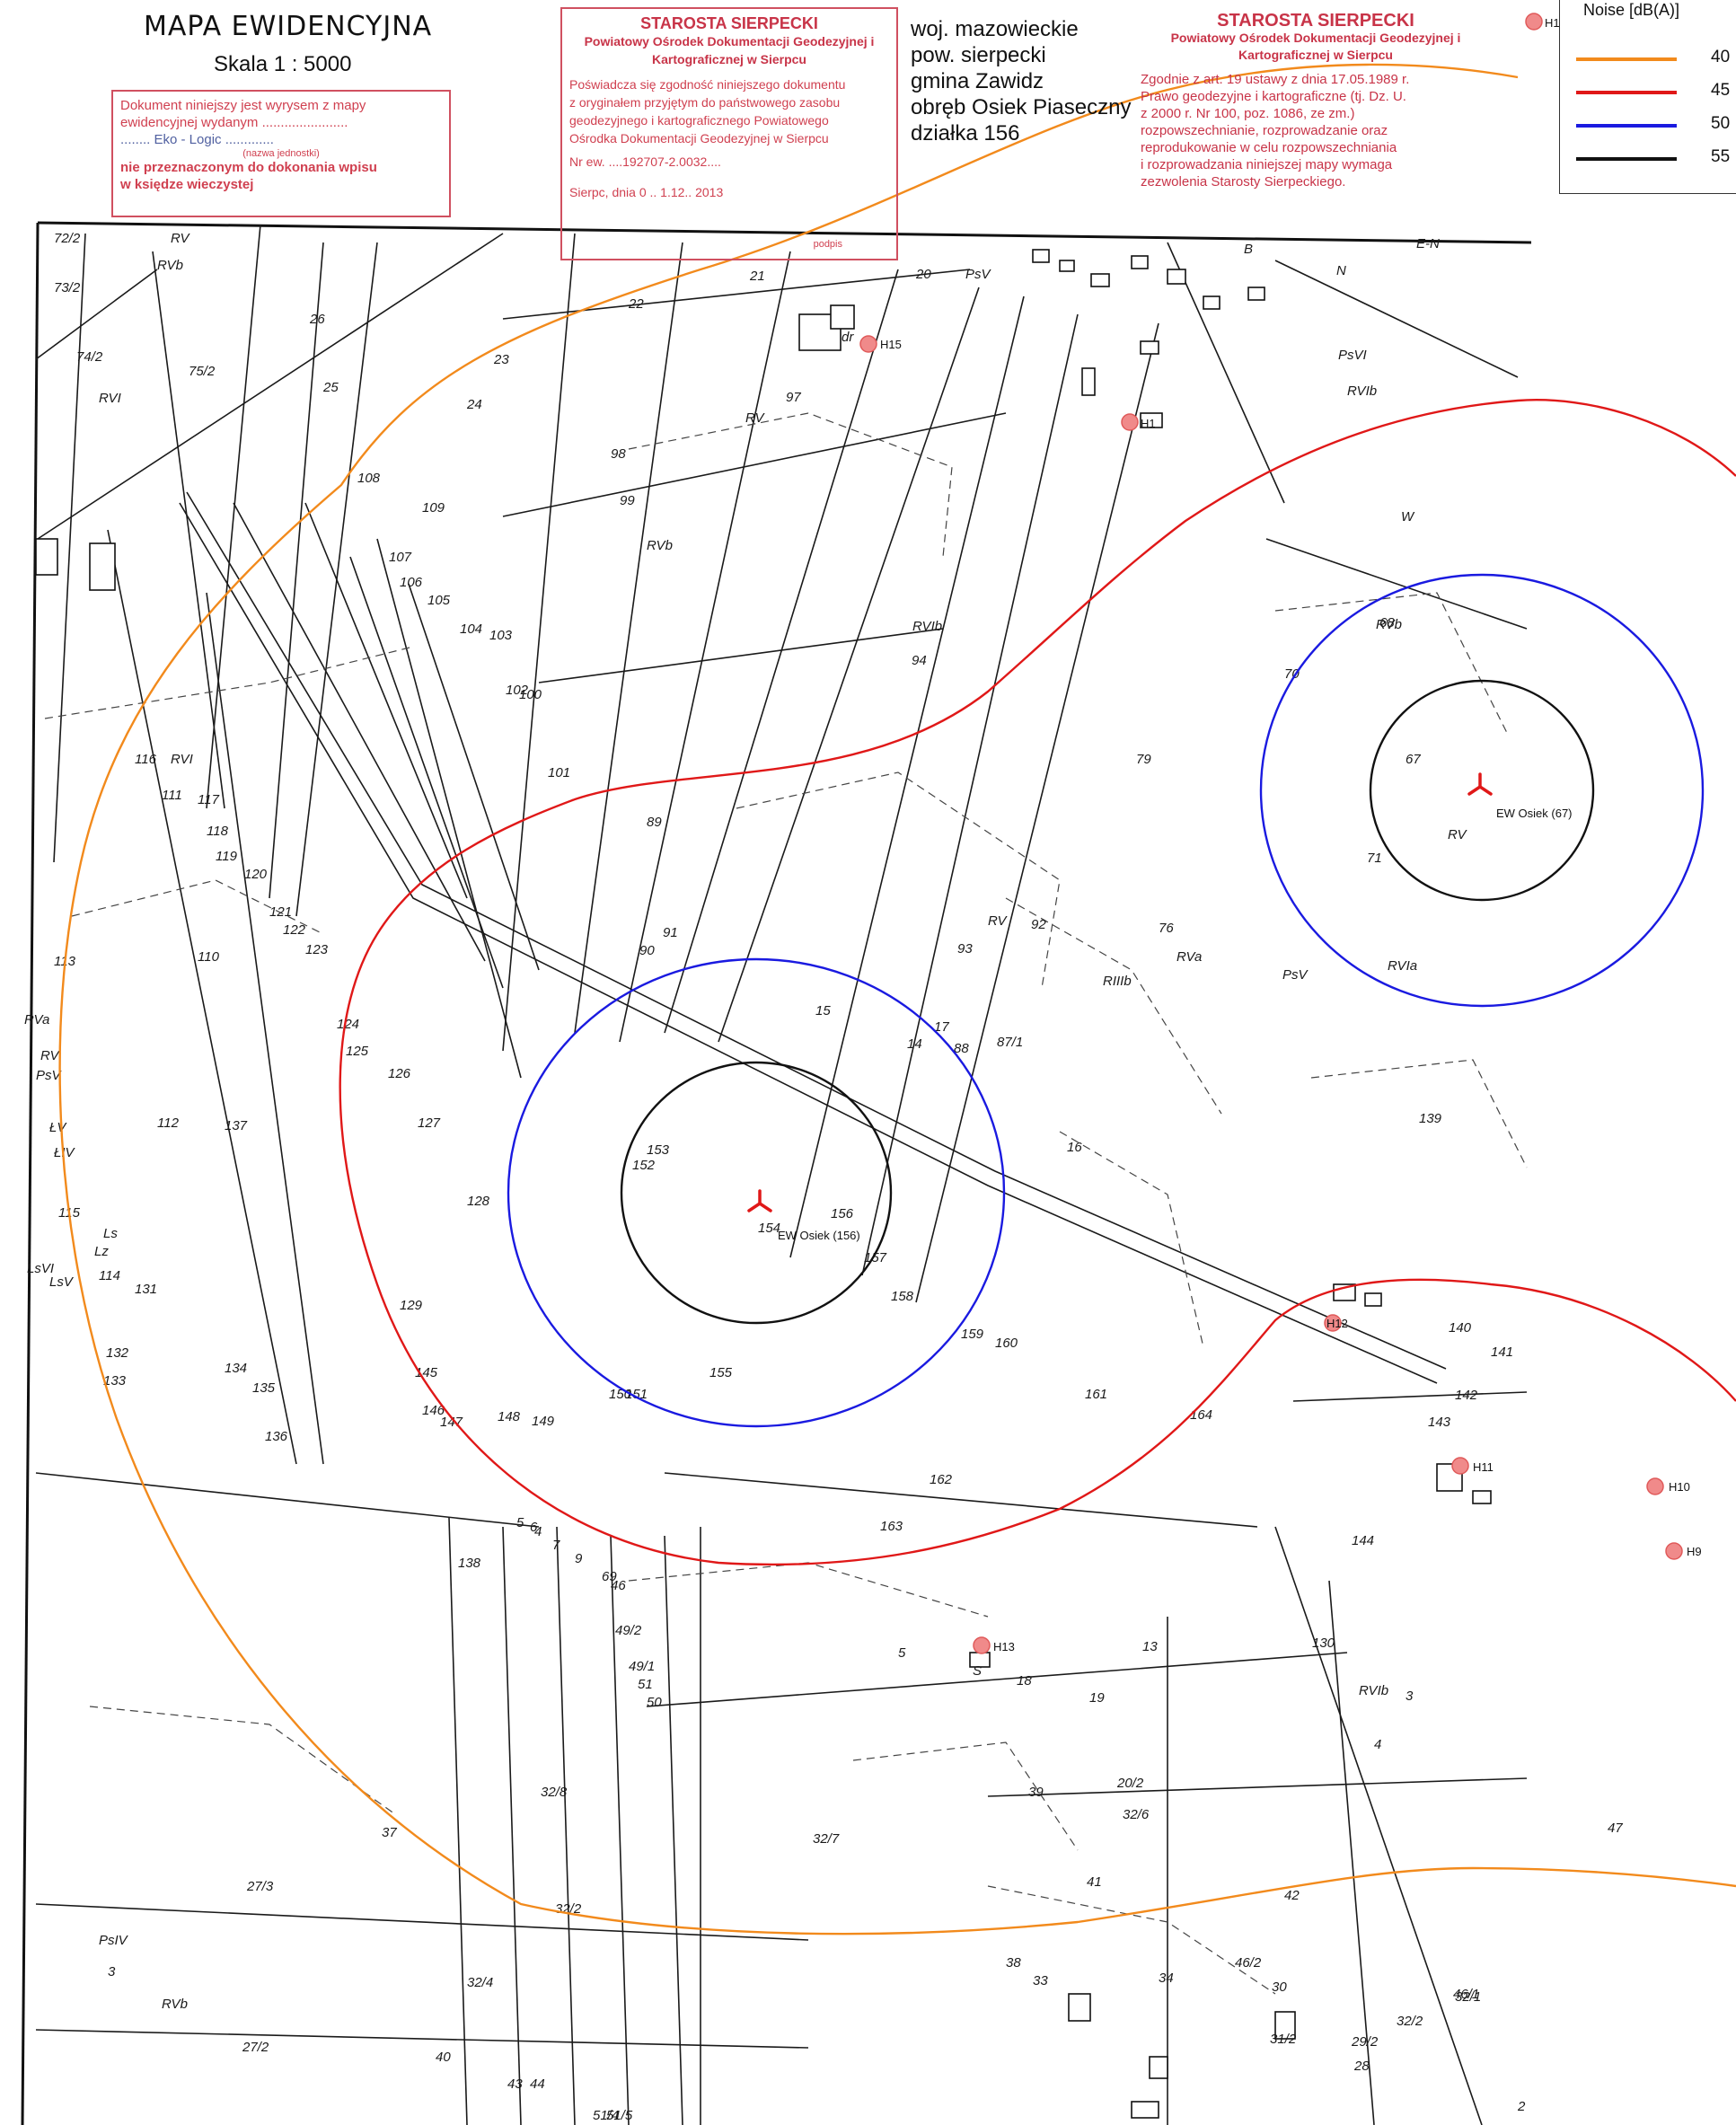 The image size is (1736, 2125). I want to click on parcel-label: 51/5, so click(619, 2115).